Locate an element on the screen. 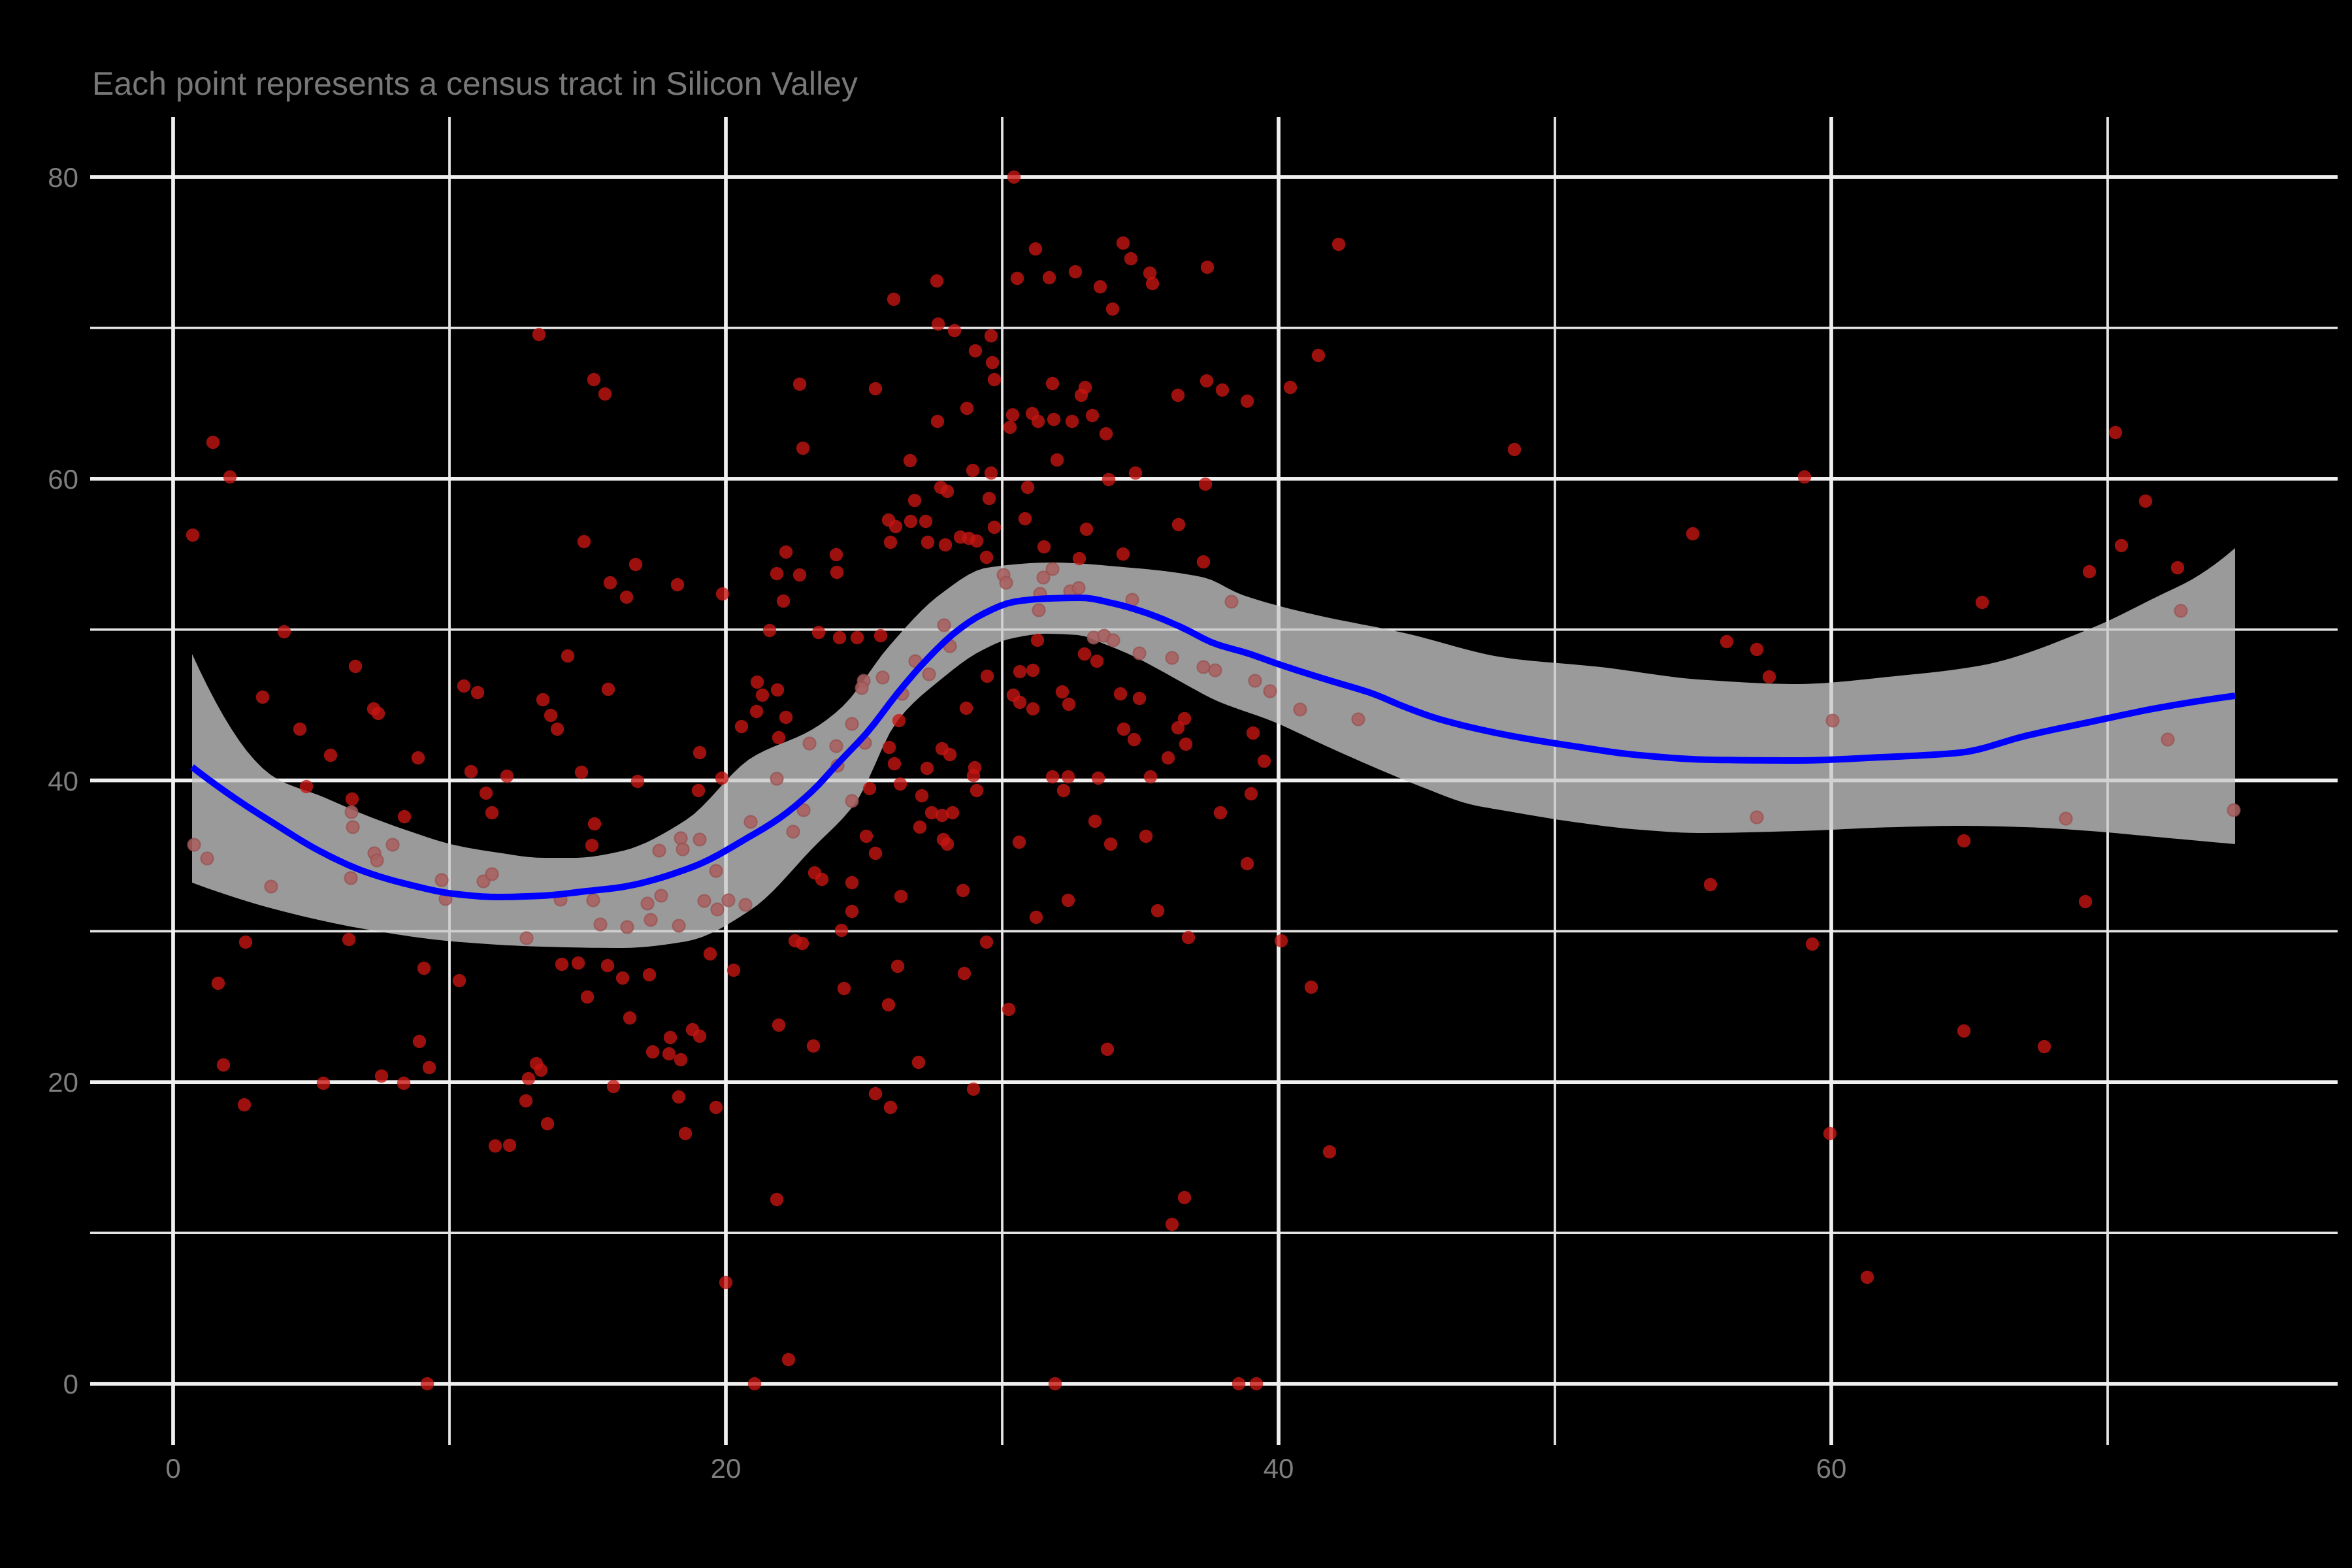  svg-text: 80 is located at coordinates (63, 177).